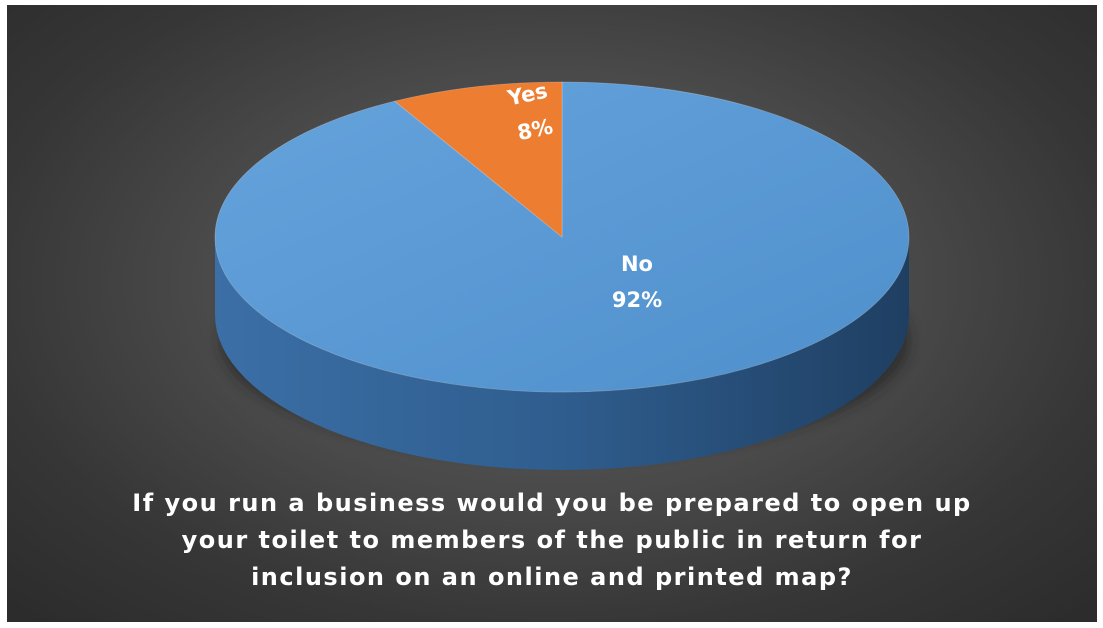 The image size is (1103, 628). I want to click on slice-percent-no: 92%, so click(637, 300).